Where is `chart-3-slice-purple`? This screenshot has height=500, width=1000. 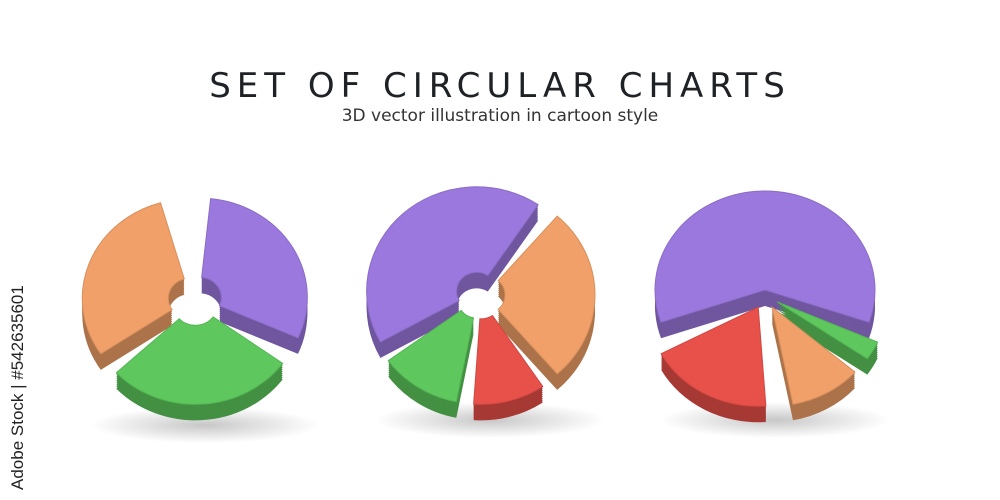 chart-3-slice-purple is located at coordinates (765, 256).